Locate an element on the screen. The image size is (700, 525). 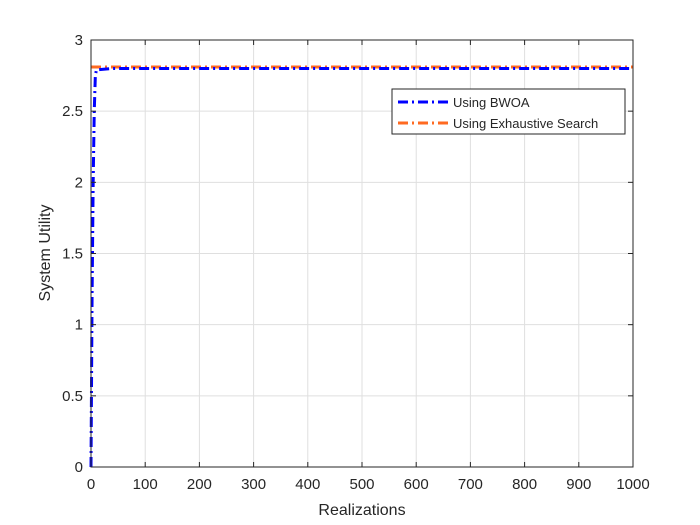
y-tick-label: 2 is located at coordinates (79, 182).